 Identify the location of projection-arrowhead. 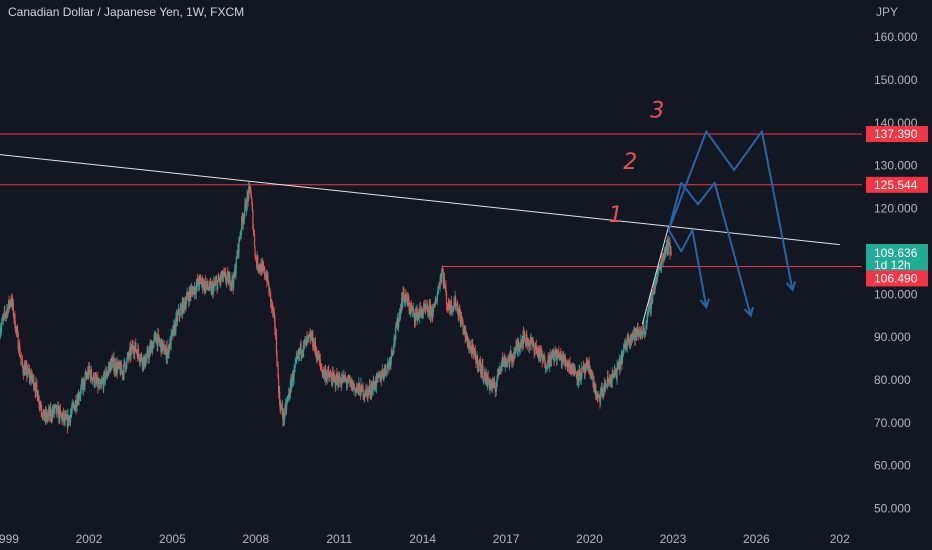
(705, 304).